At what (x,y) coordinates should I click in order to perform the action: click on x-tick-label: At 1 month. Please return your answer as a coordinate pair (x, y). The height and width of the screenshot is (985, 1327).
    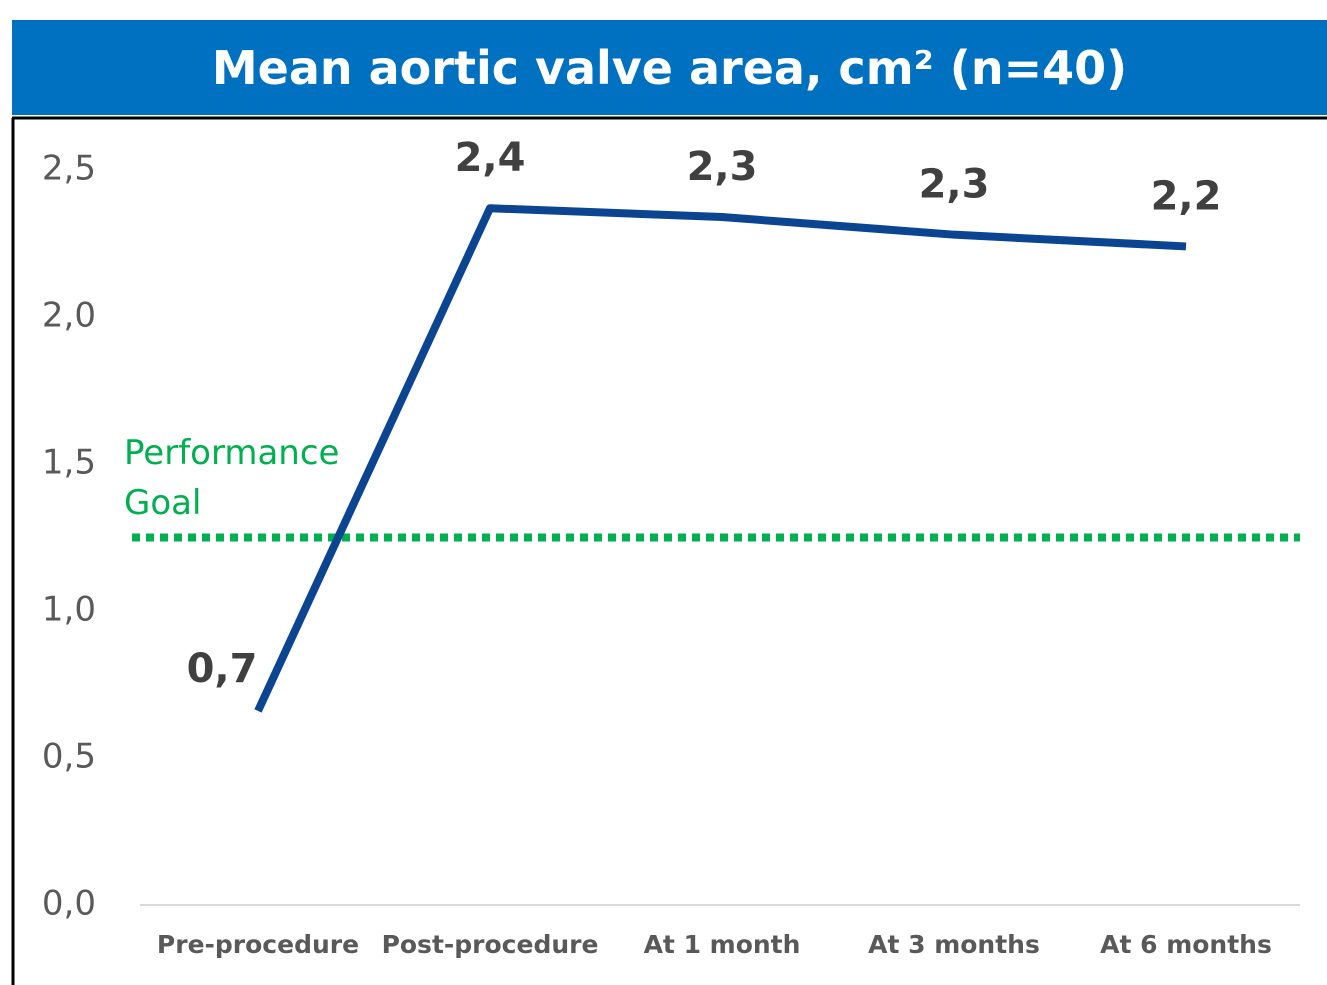
    Looking at the image, I should click on (722, 944).